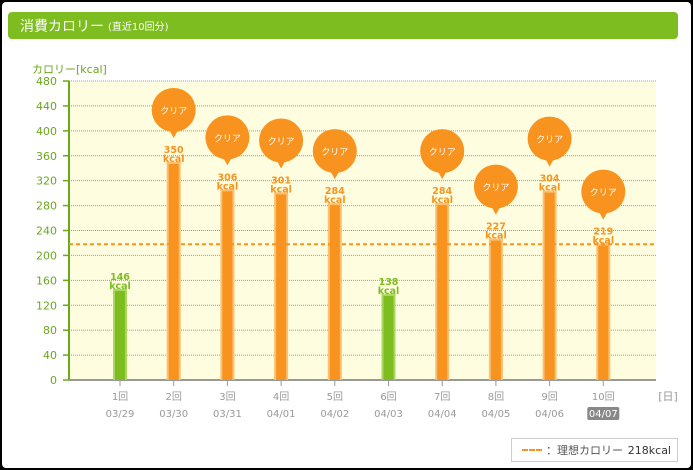 The width and height of the screenshot is (693, 470). I want to click on card-header: 消費カロリー (直近10回分), so click(343, 25).